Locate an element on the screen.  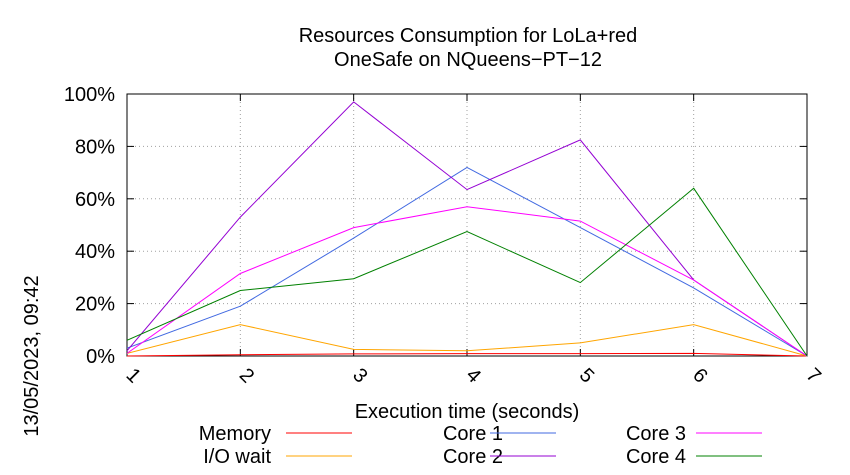
x-tick-label: 5 is located at coordinates (586, 375).